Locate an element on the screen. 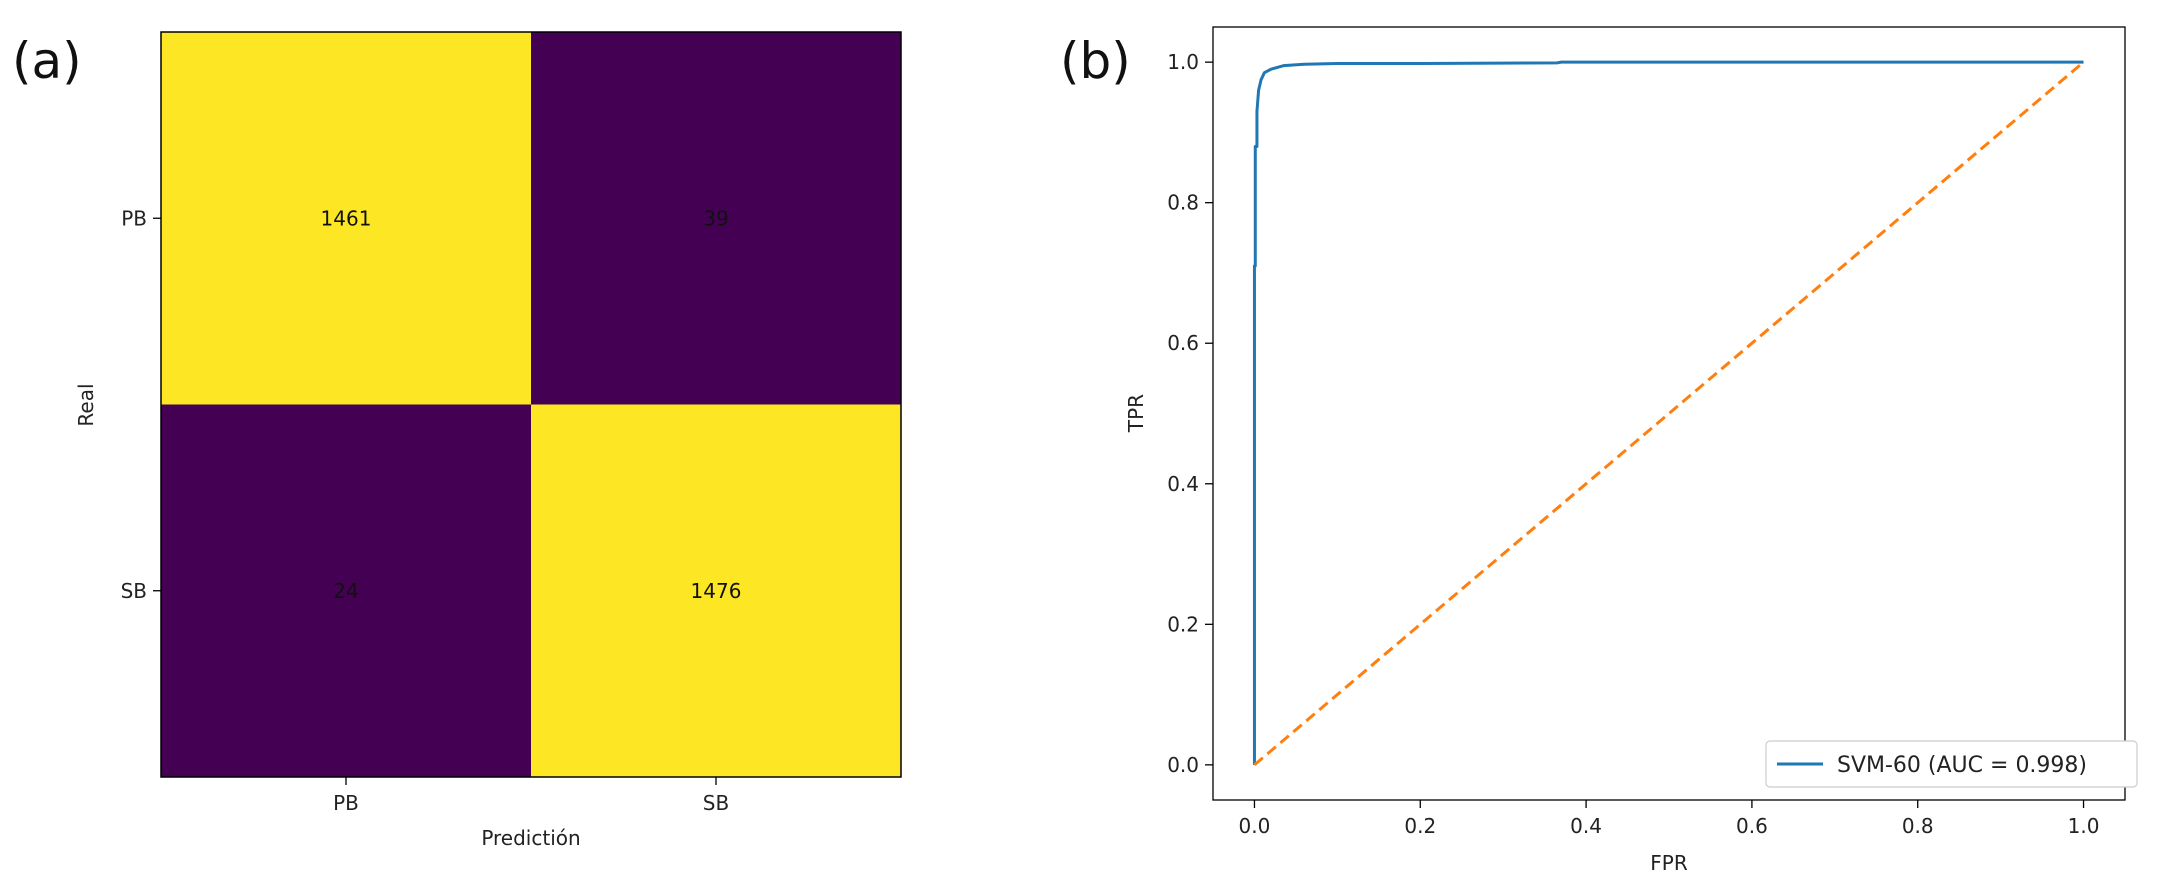 Image resolution: width=2175 pixels, height=885 pixels. cm-cell-value: 1461 is located at coordinates (346, 218).